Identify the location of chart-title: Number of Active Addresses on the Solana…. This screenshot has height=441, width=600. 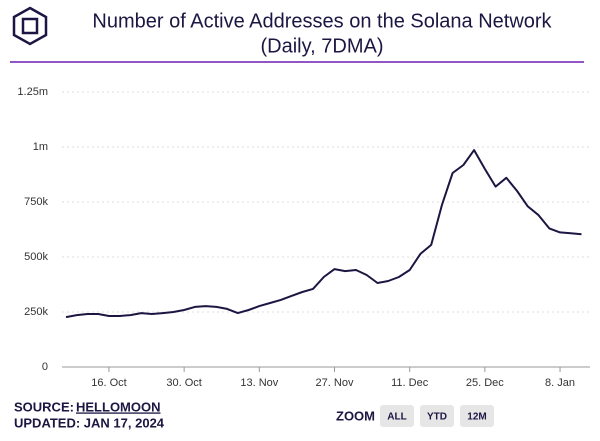
(322, 21).